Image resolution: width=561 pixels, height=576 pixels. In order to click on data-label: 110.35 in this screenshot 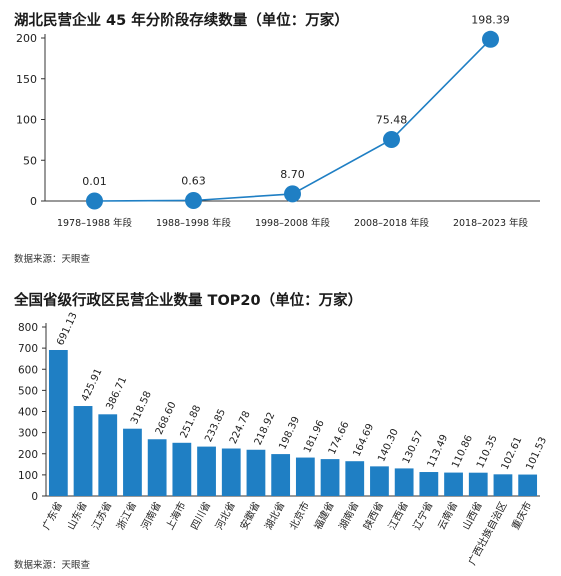, I will do `click(487, 452)`.